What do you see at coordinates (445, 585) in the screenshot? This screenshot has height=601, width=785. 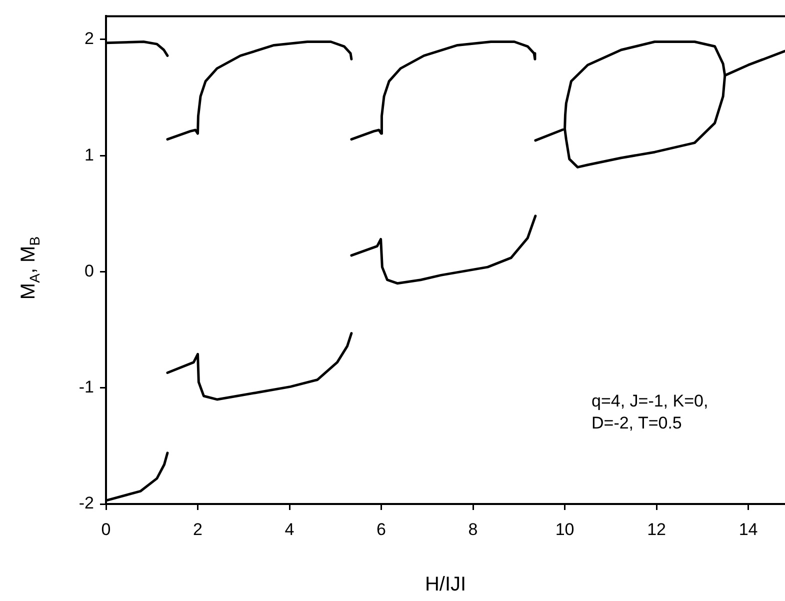 I see `x-axis-title: H/IJI` at bounding box center [445, 585].